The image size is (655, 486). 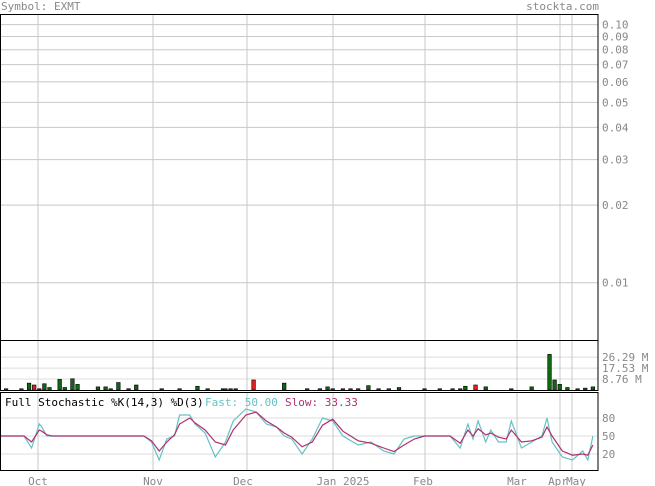 I want to click on price-tick-label: 0.10, so click(x=615, y=25).